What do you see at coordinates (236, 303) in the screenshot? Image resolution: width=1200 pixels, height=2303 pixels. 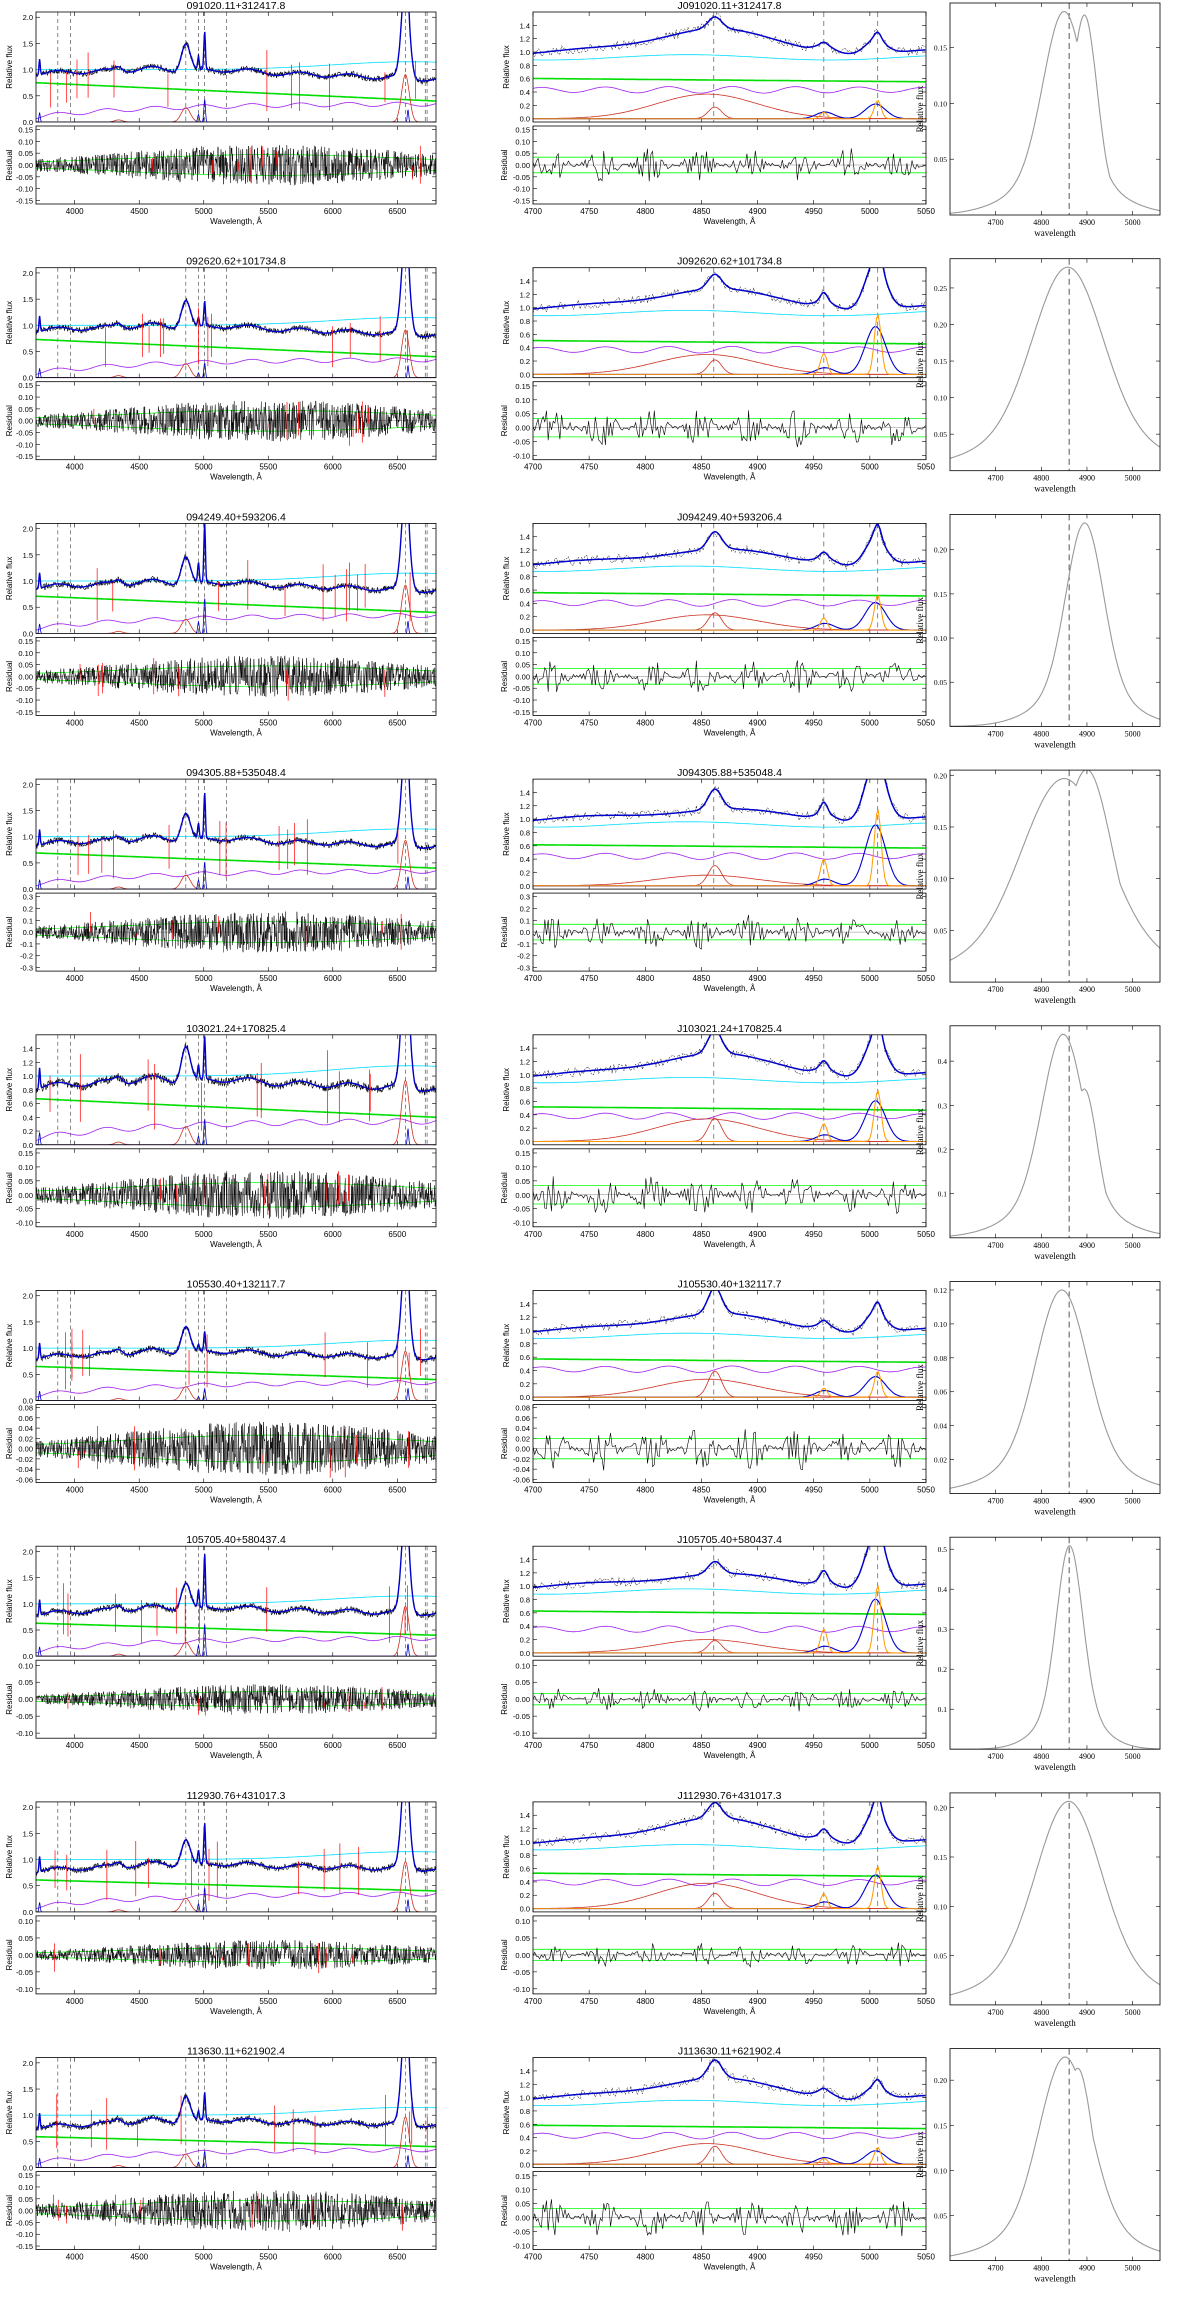 I see `observed-series` at bounding box center [236, 303].